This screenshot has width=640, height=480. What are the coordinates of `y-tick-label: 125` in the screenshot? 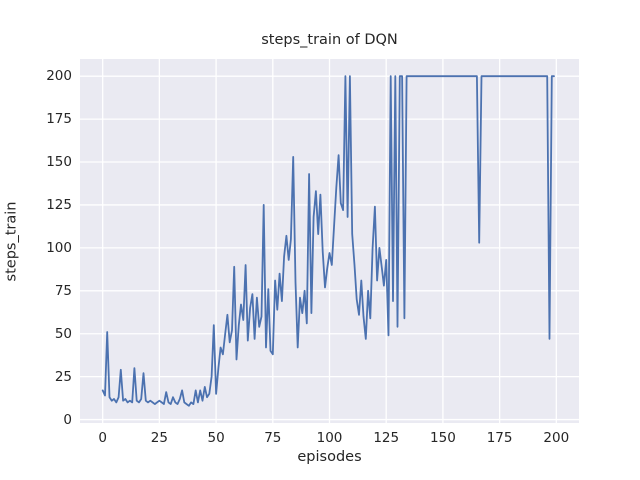 It's located at (59, 204).